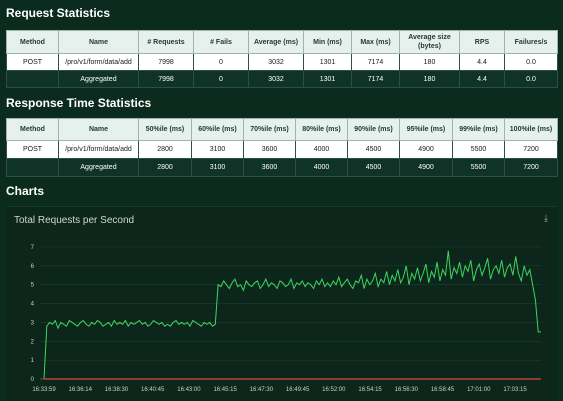 This screenshot has height=401, width=563. I want to click on column-header: 60%ile (ms), so click(217, 129).